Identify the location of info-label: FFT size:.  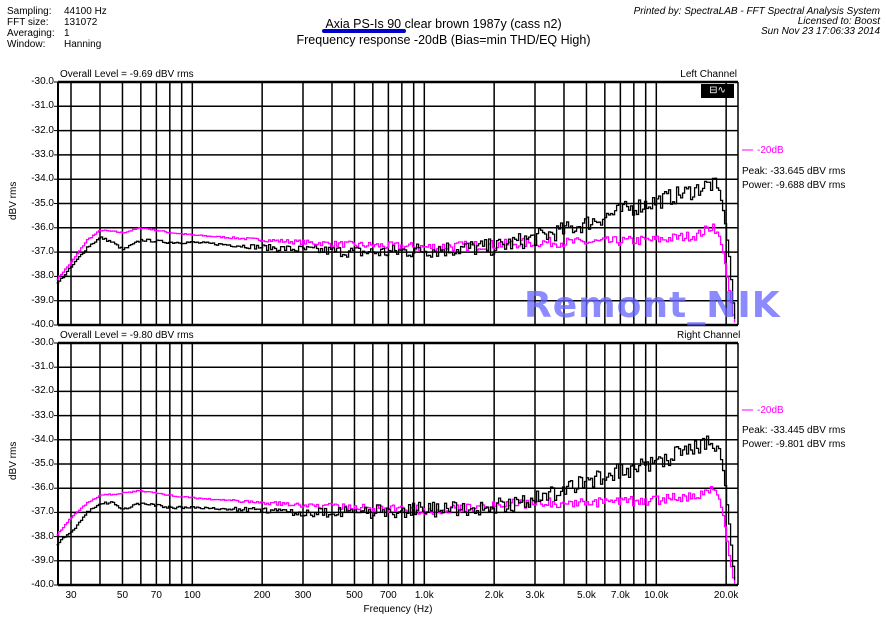
(28, 22).